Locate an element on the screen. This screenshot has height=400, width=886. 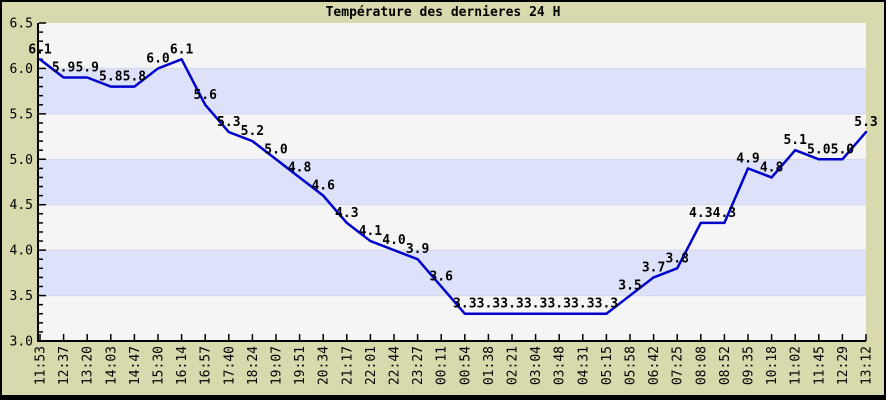
x-axis-label: 17:40 is located at coordinates (229, 365).